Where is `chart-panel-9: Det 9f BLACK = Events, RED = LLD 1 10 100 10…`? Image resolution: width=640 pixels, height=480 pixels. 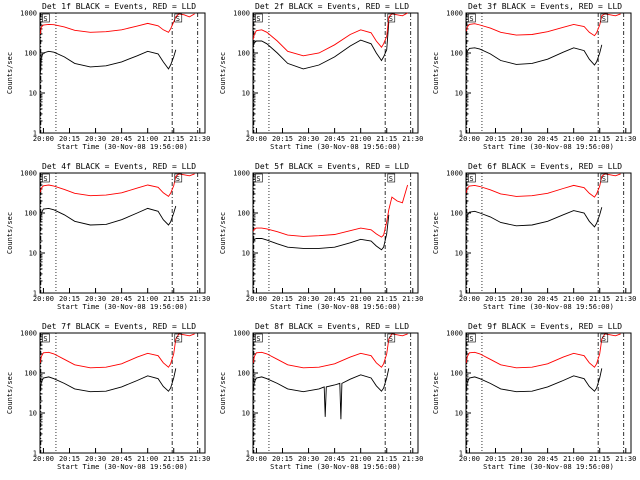
chart-panel-9: Det 9f BLACK = Events, RED = LLD 1 10 100 10… is located at coordinates (532, 400).